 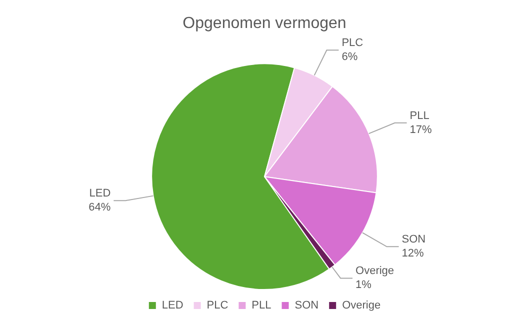 What do you see at coordinates (421, 130) in the screenshot?
I see `data-label: 17%` at bounding box center [421, 130].